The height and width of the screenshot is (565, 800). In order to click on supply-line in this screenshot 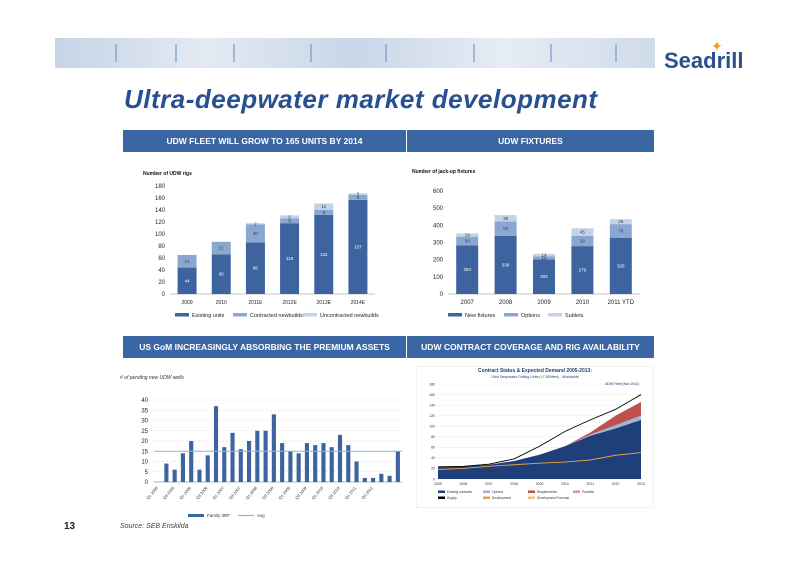, I will do `click(539, 431)`.